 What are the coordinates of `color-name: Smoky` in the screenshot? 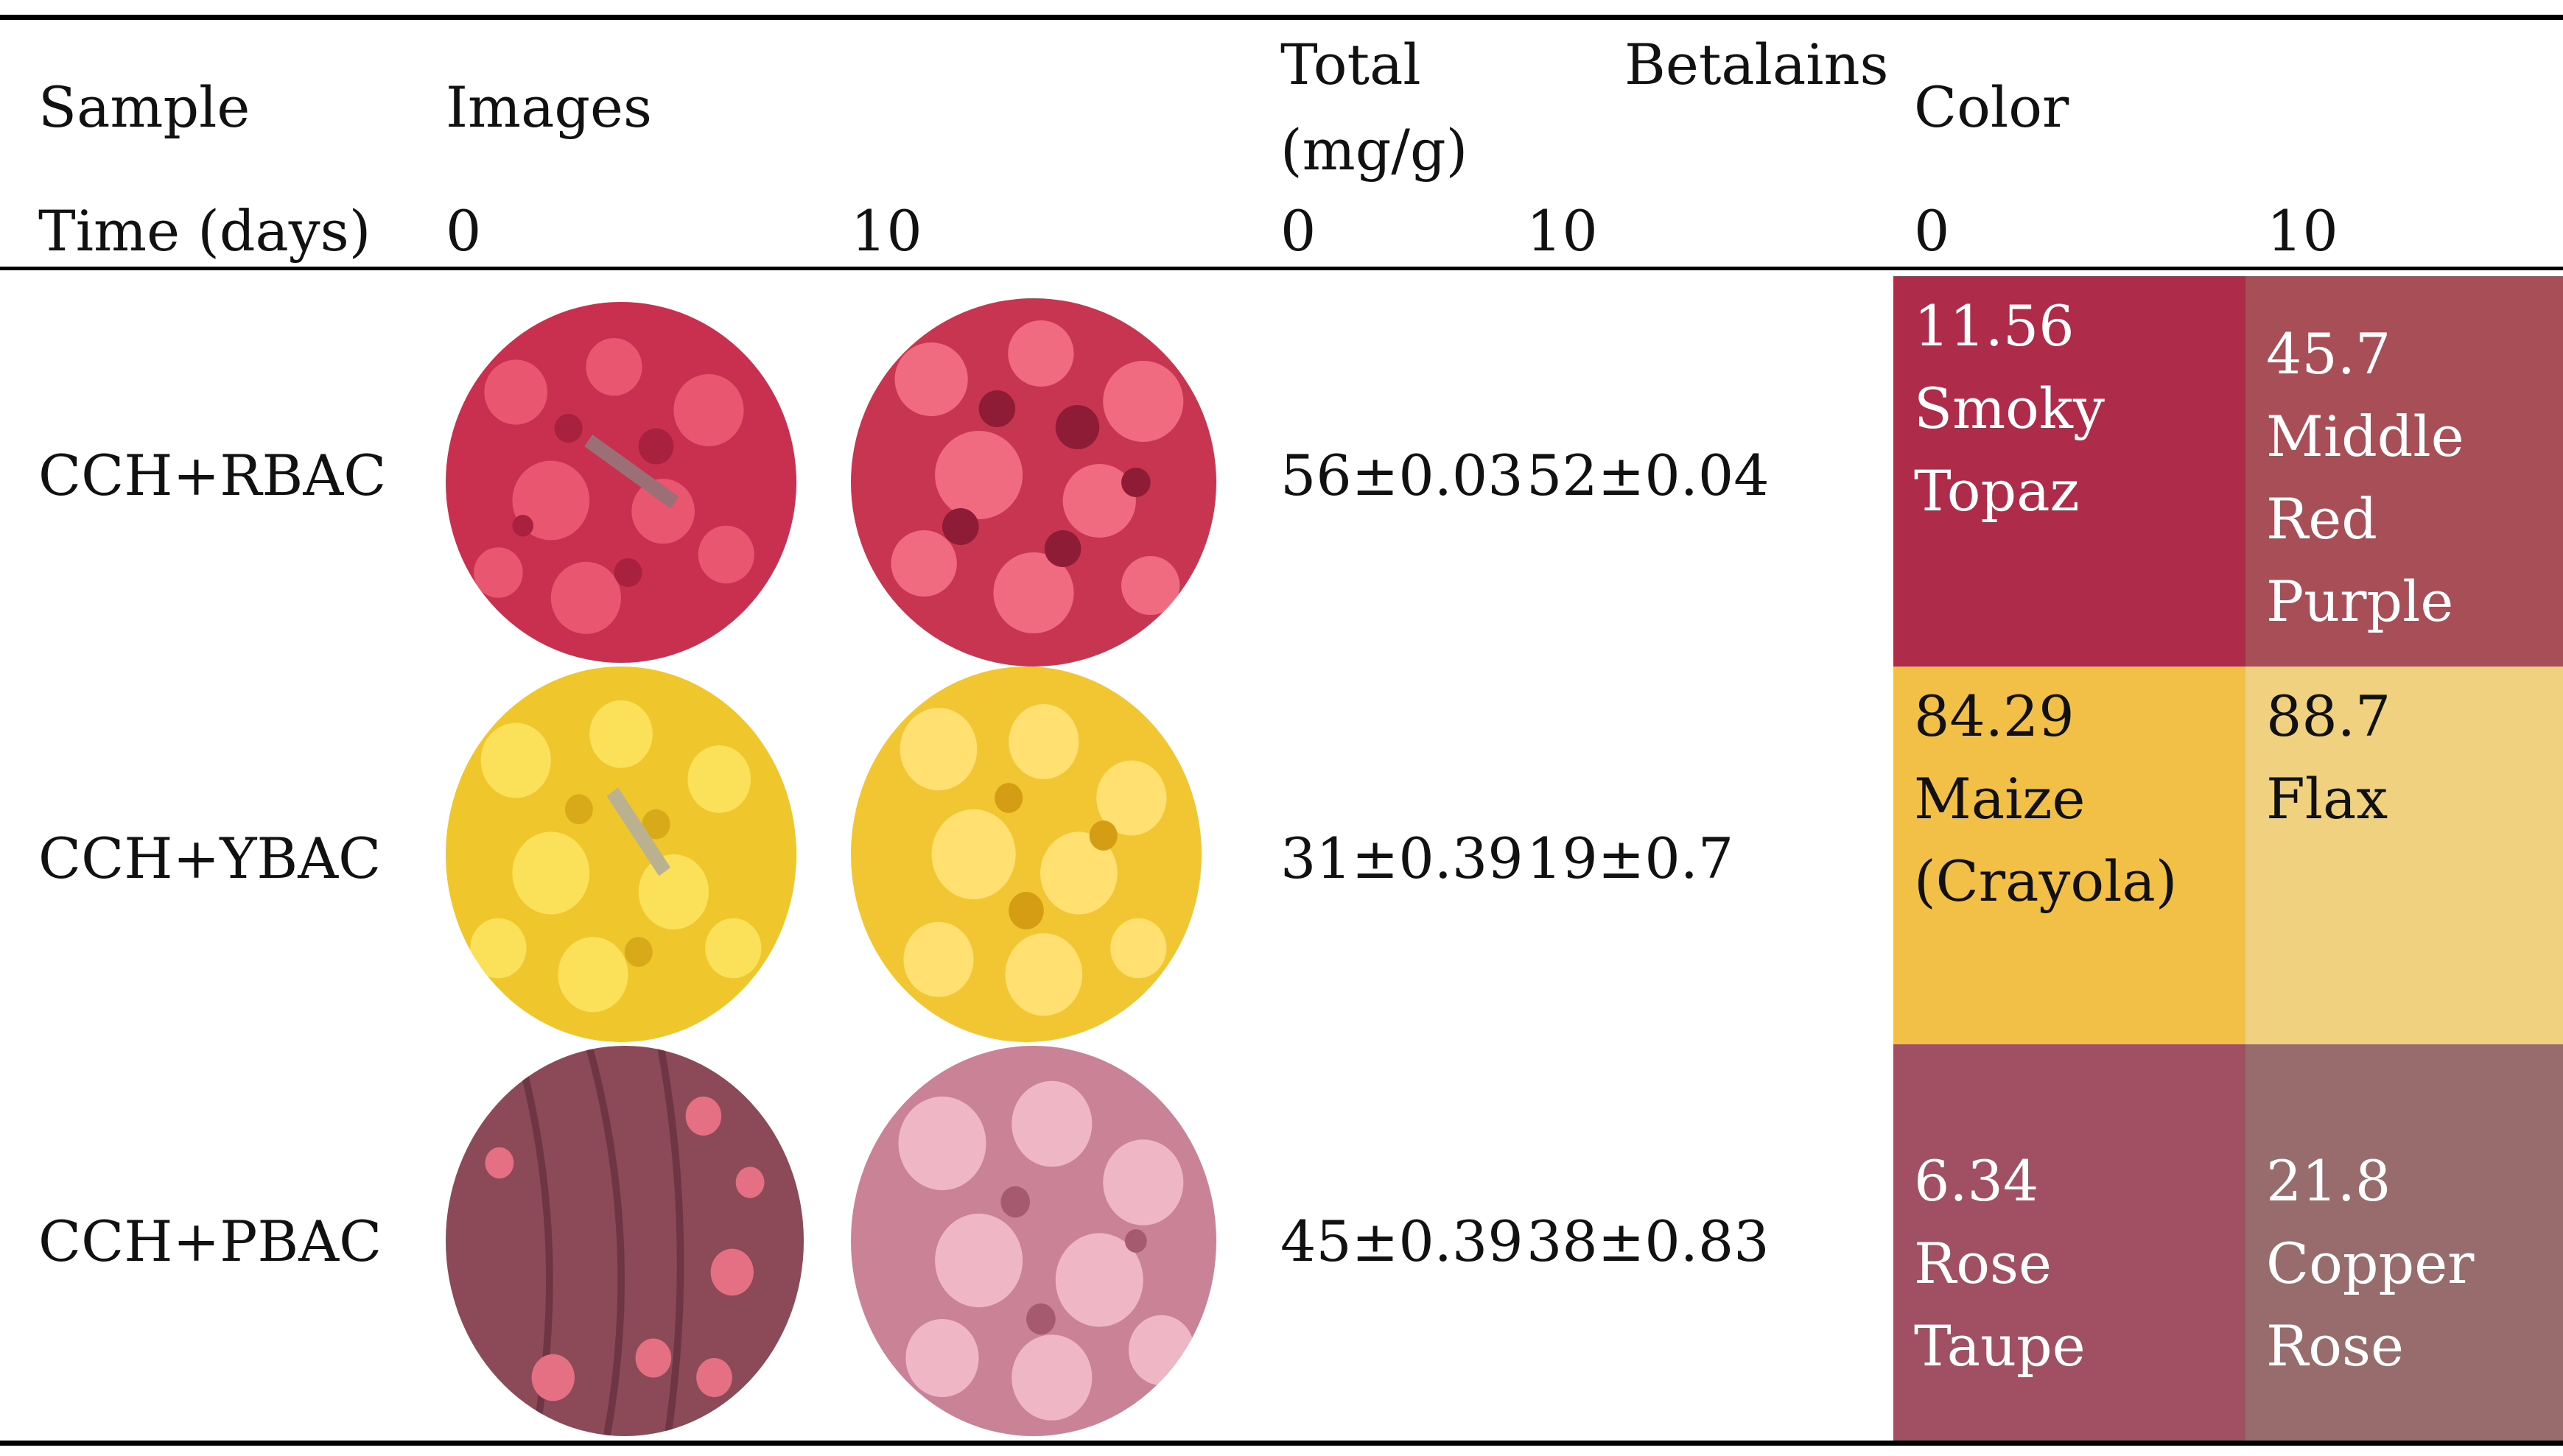 It's located at (2009, 408).